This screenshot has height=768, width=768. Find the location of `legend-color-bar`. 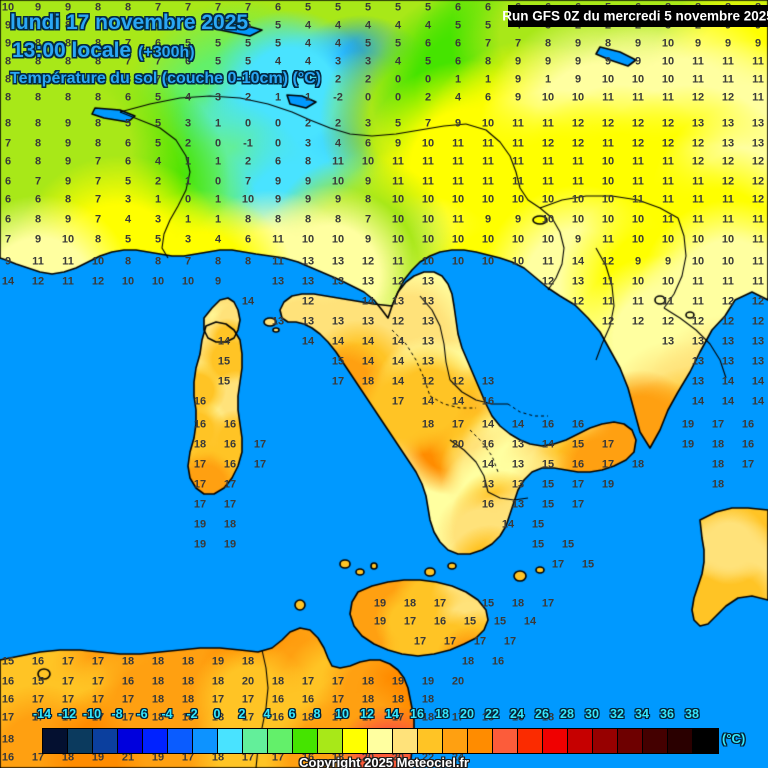

legend-color-bar is located at coordinates (380, 741).